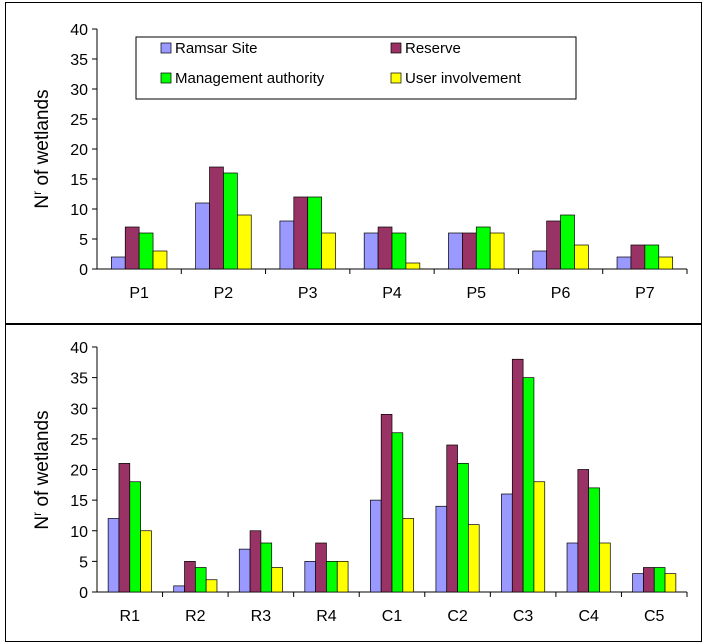 The width and height of the screenshot is (702, 644). Describe the element at coordinates (139, 293) in the screenshot. I see `x-tick-label: P1` at that location.